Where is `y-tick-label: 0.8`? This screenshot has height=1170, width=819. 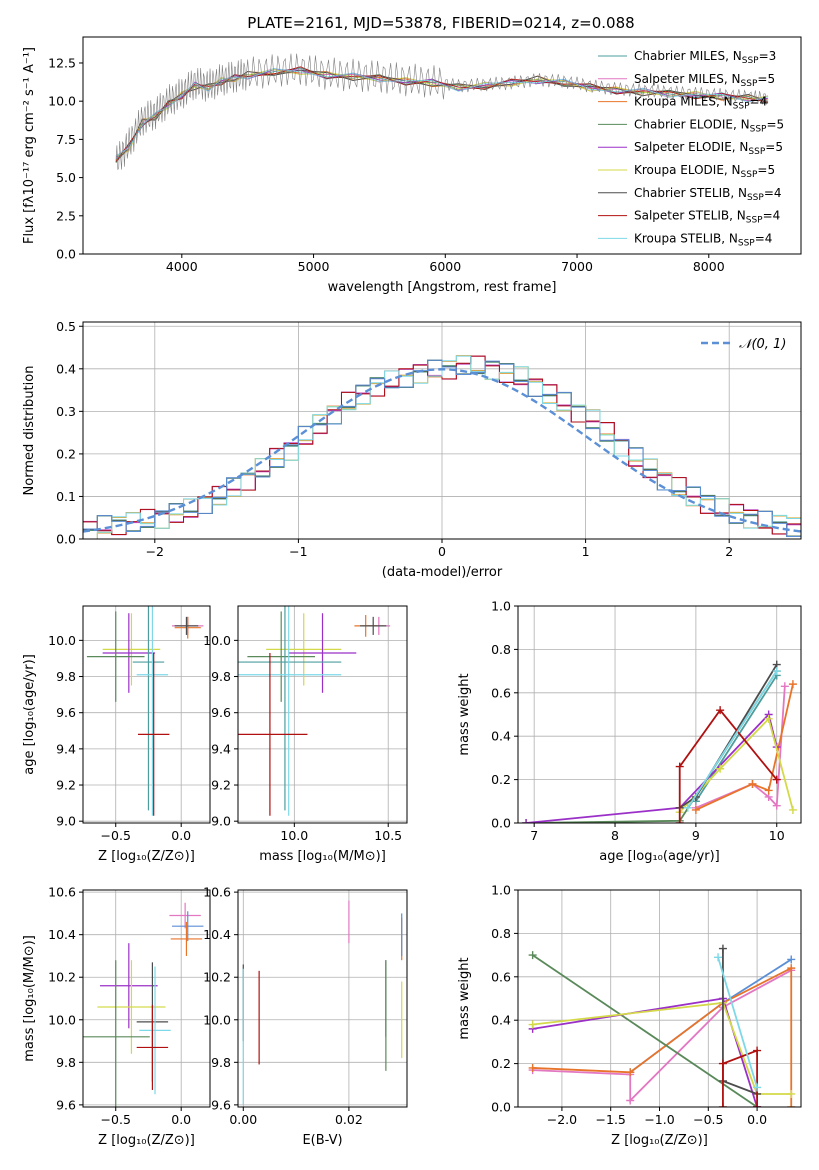 y-tick-label: 0.8 is located at coordinates (501, 933).